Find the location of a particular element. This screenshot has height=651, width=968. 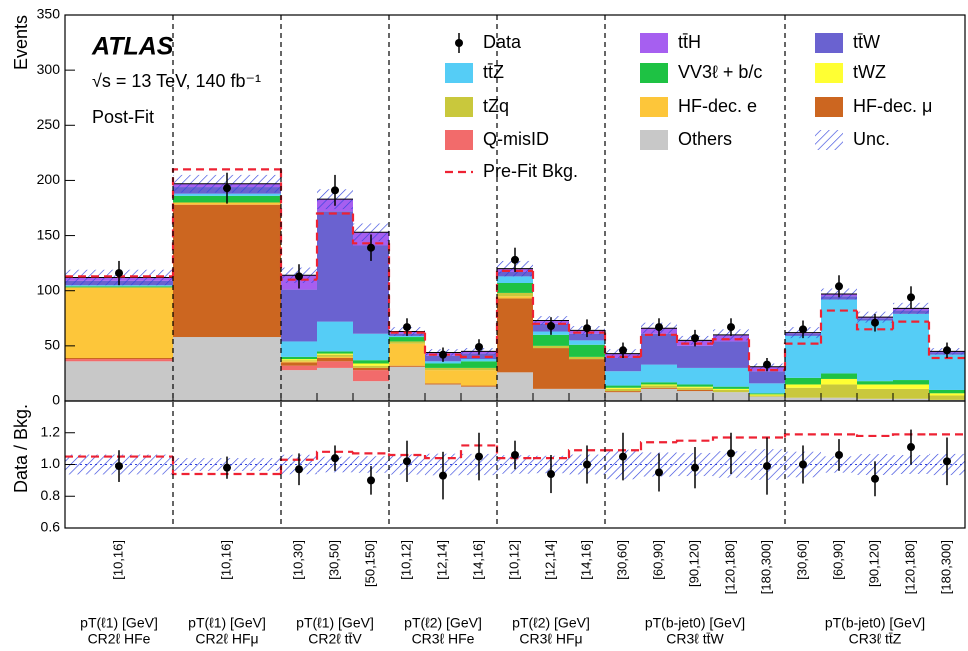

x-tick-label: [30,50] is located at coordinates (333, 560).